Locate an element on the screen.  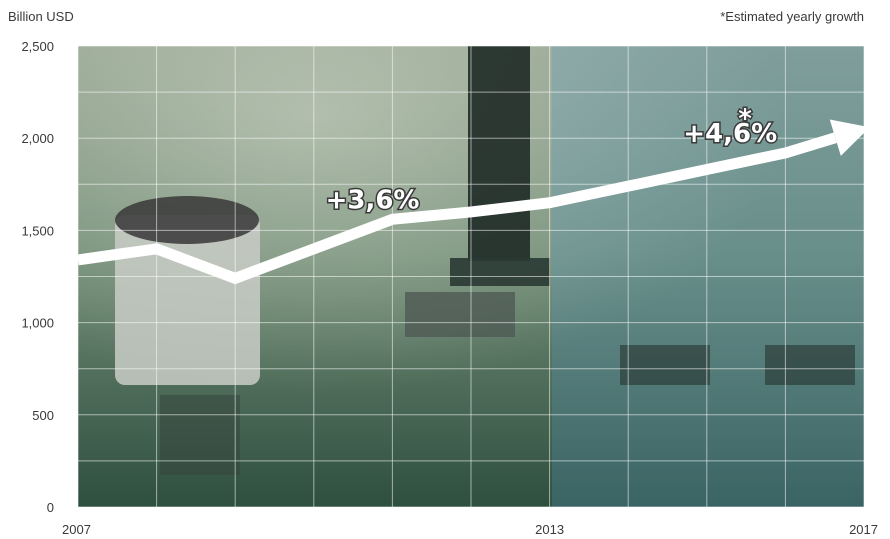
x-tick-label: 2013 is located at coordinates (549, 529).